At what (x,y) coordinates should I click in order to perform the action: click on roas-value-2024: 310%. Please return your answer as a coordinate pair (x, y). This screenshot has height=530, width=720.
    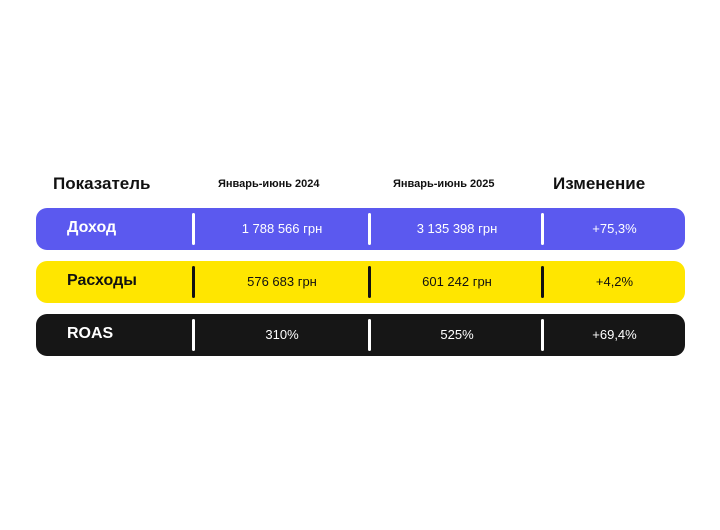
    Looking at the image, I should click on (282, 334).